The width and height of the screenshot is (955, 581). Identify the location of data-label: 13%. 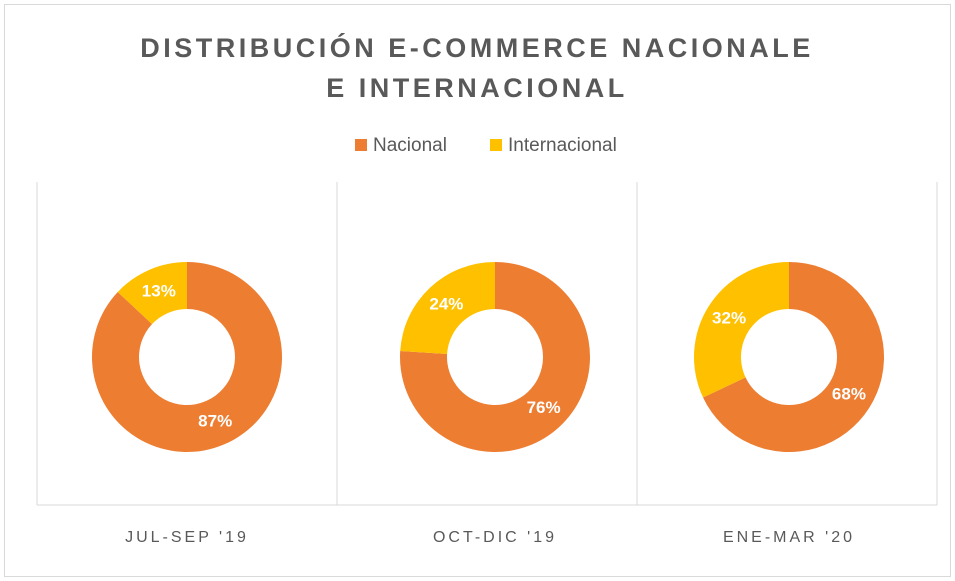
(159, 290).